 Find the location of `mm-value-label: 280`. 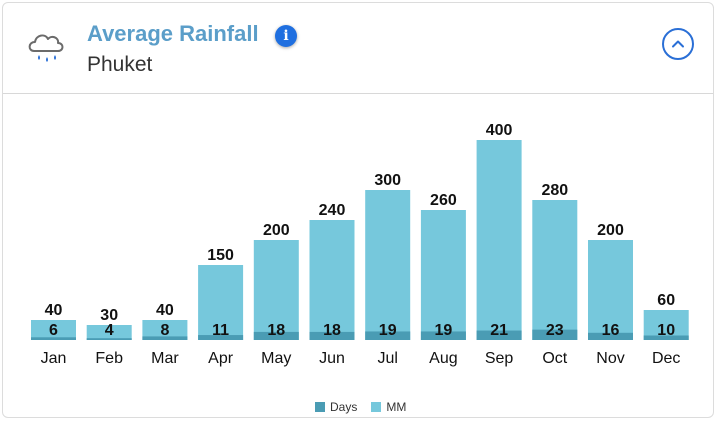

mm-value-label: 280 is located at coordinates (554, 190).